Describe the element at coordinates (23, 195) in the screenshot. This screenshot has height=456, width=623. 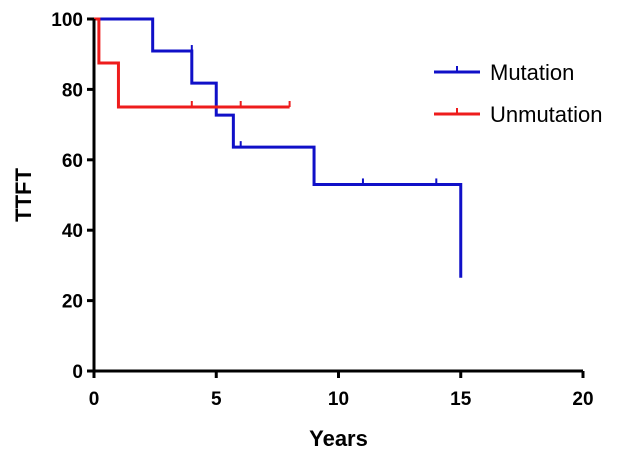
I see `y-axis-title: TTFT` at that location.